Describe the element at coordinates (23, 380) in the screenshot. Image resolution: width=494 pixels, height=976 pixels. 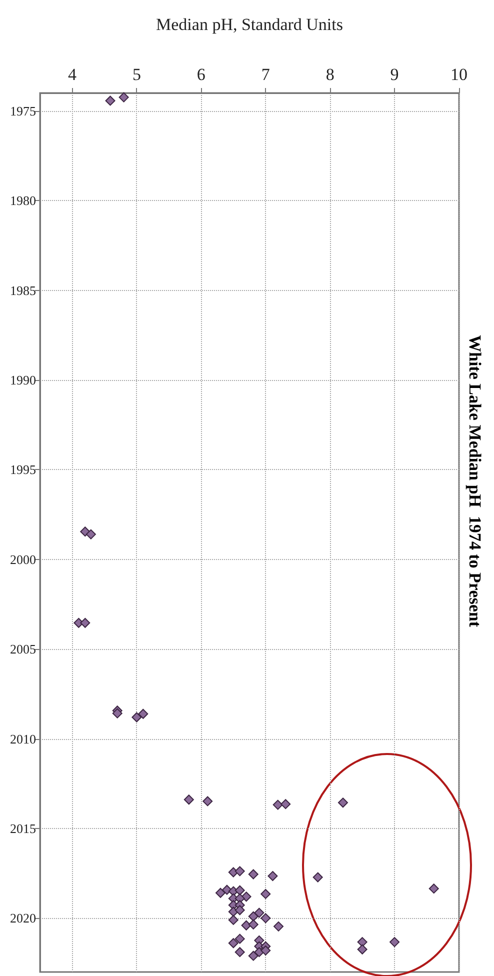
I see `y-tick-label: 1990` at that location.